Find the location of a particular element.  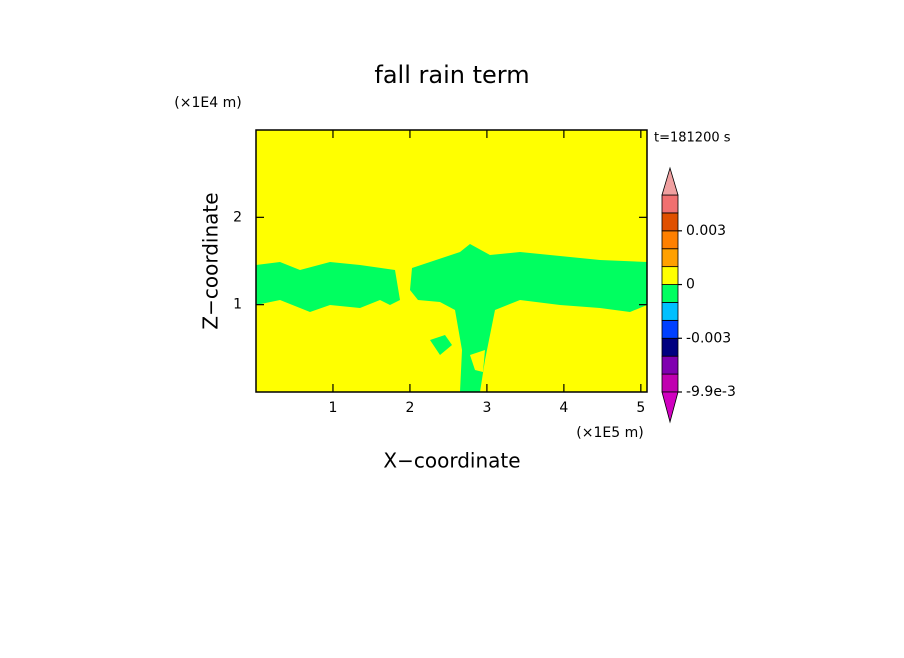

x-tick-label: 1 is located at coordinates (333, 408).